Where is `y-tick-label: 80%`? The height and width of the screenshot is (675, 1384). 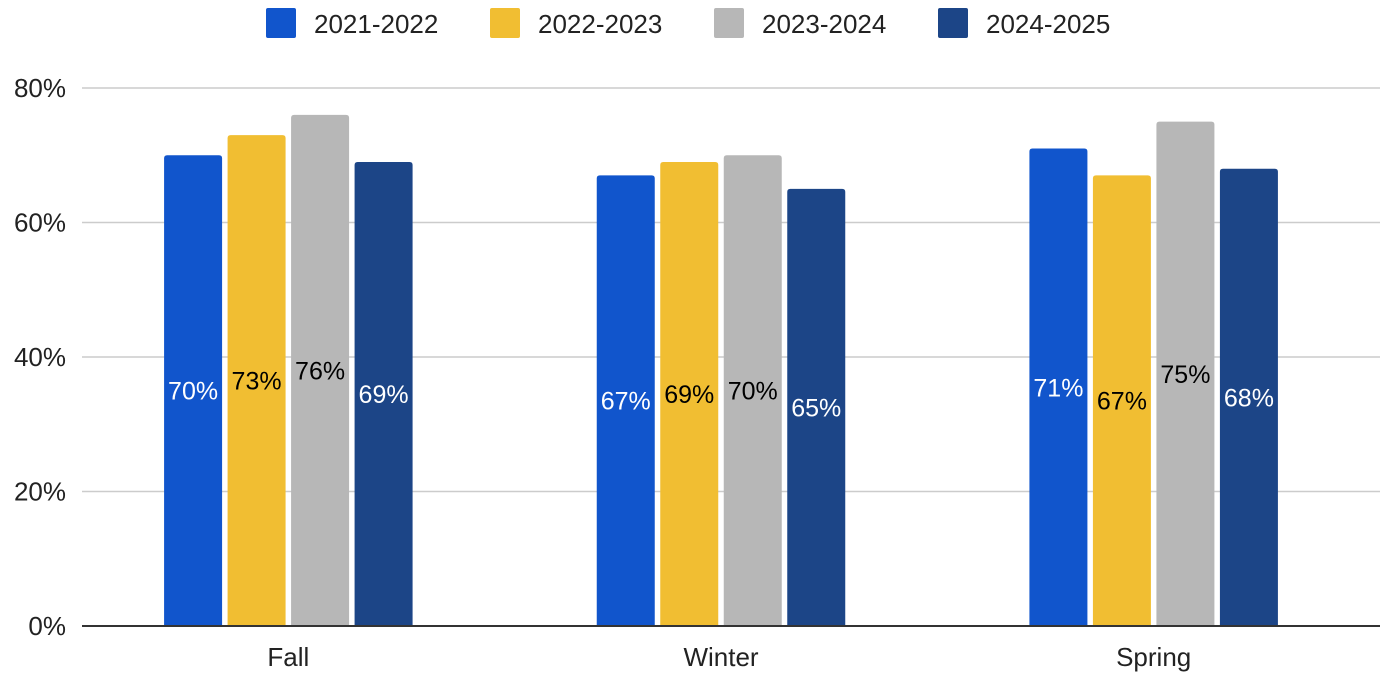
y-tick-label: 80% is located at coordinates (40, 88).